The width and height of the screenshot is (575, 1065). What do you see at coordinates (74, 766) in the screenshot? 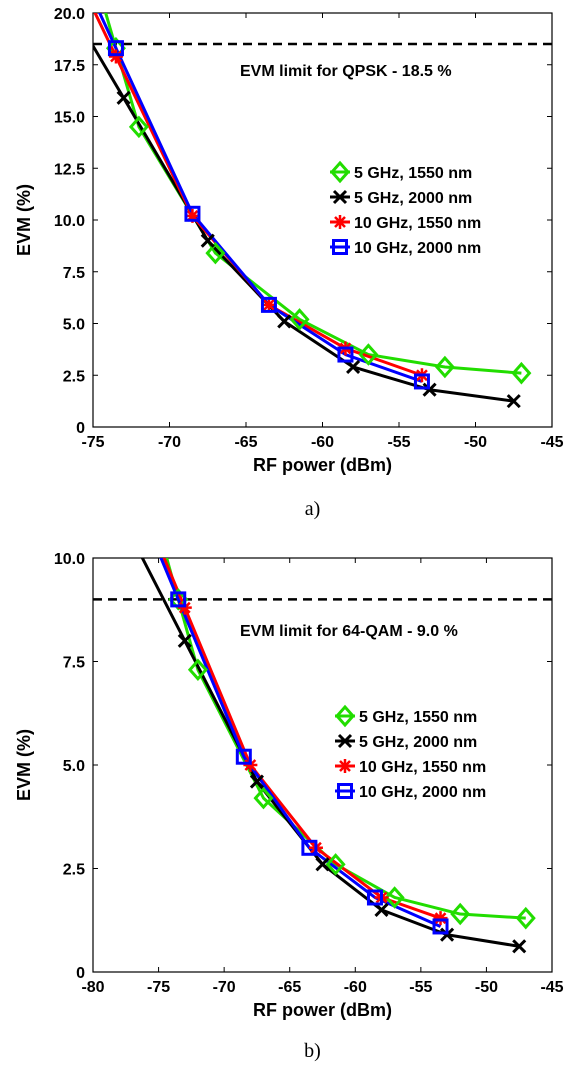
I see `y-tick-label: 5.0` at bounding box center [74, 766].